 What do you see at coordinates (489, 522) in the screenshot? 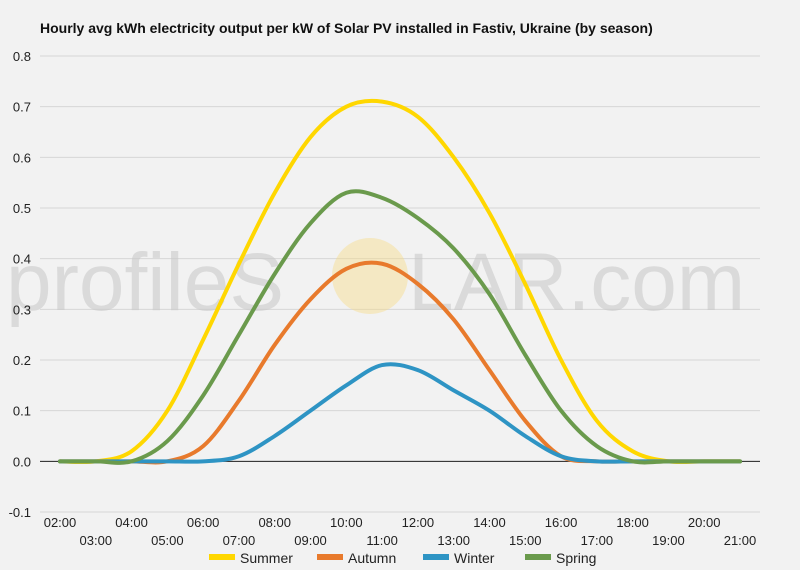
I see `x-tick-label: 14:00` at bounding box center [489, 522].